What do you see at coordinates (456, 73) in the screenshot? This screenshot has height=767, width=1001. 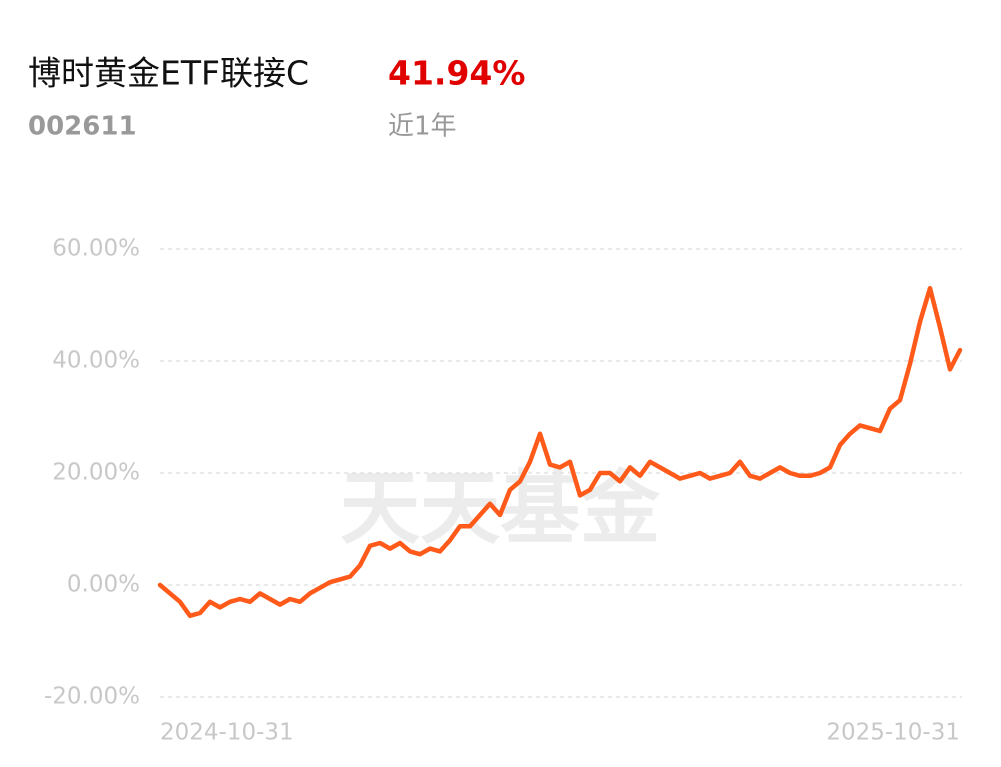 I see `return-value: 41.94%` at bounding box center [456, 73].